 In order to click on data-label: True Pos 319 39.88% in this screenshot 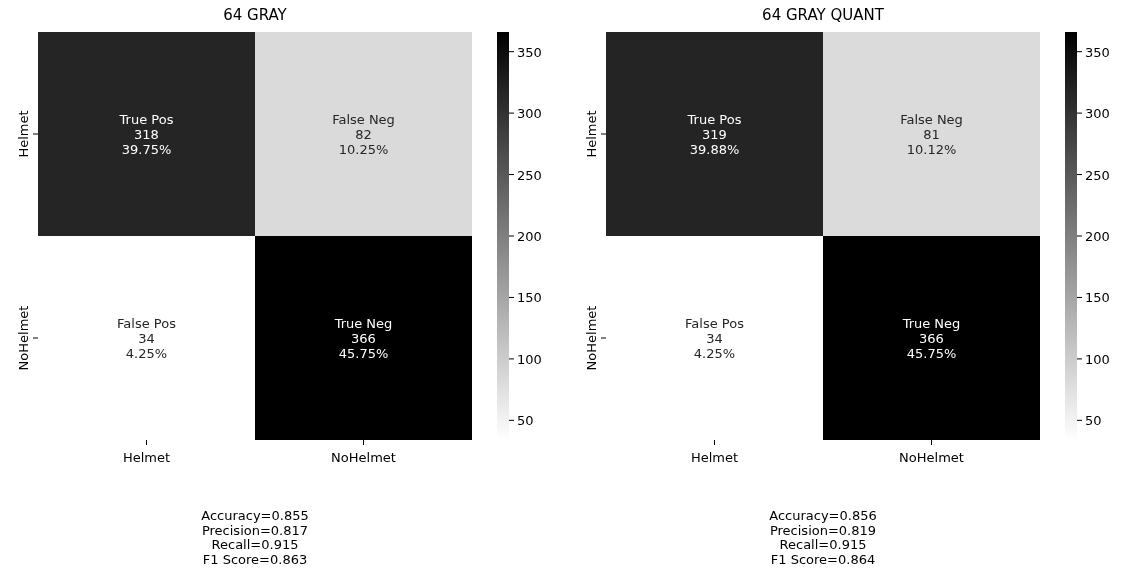, I will do `click(714, 134)`.